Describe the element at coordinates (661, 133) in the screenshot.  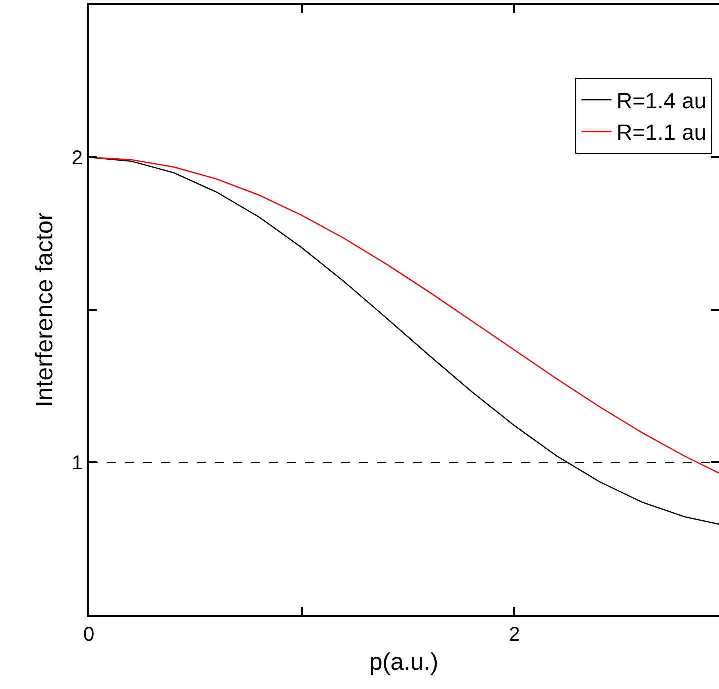
I see `legend-label: R=1.1 au` at that location.